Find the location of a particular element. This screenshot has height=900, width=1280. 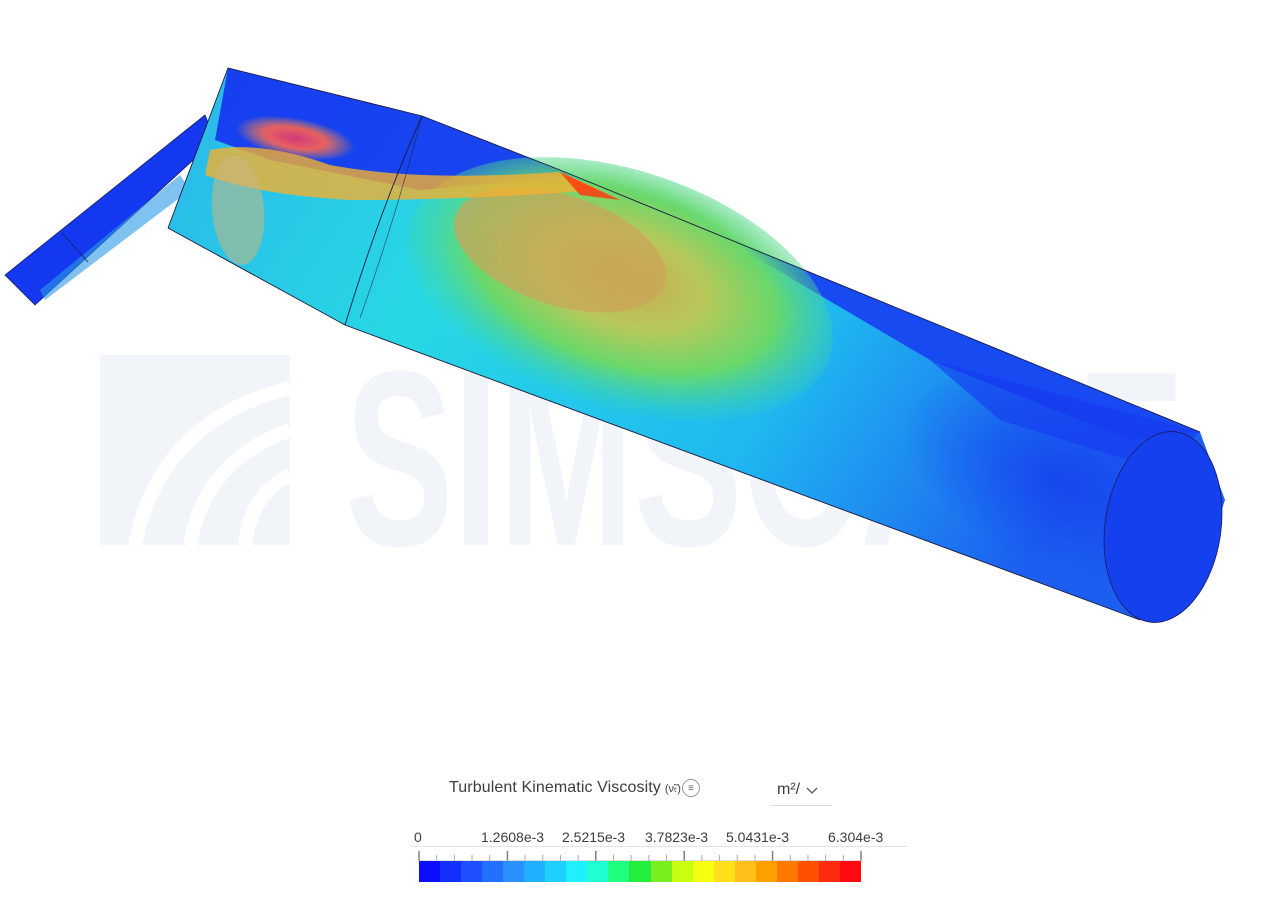

tick-label: 1.2608e-3 is located at coordinates (513, 837).